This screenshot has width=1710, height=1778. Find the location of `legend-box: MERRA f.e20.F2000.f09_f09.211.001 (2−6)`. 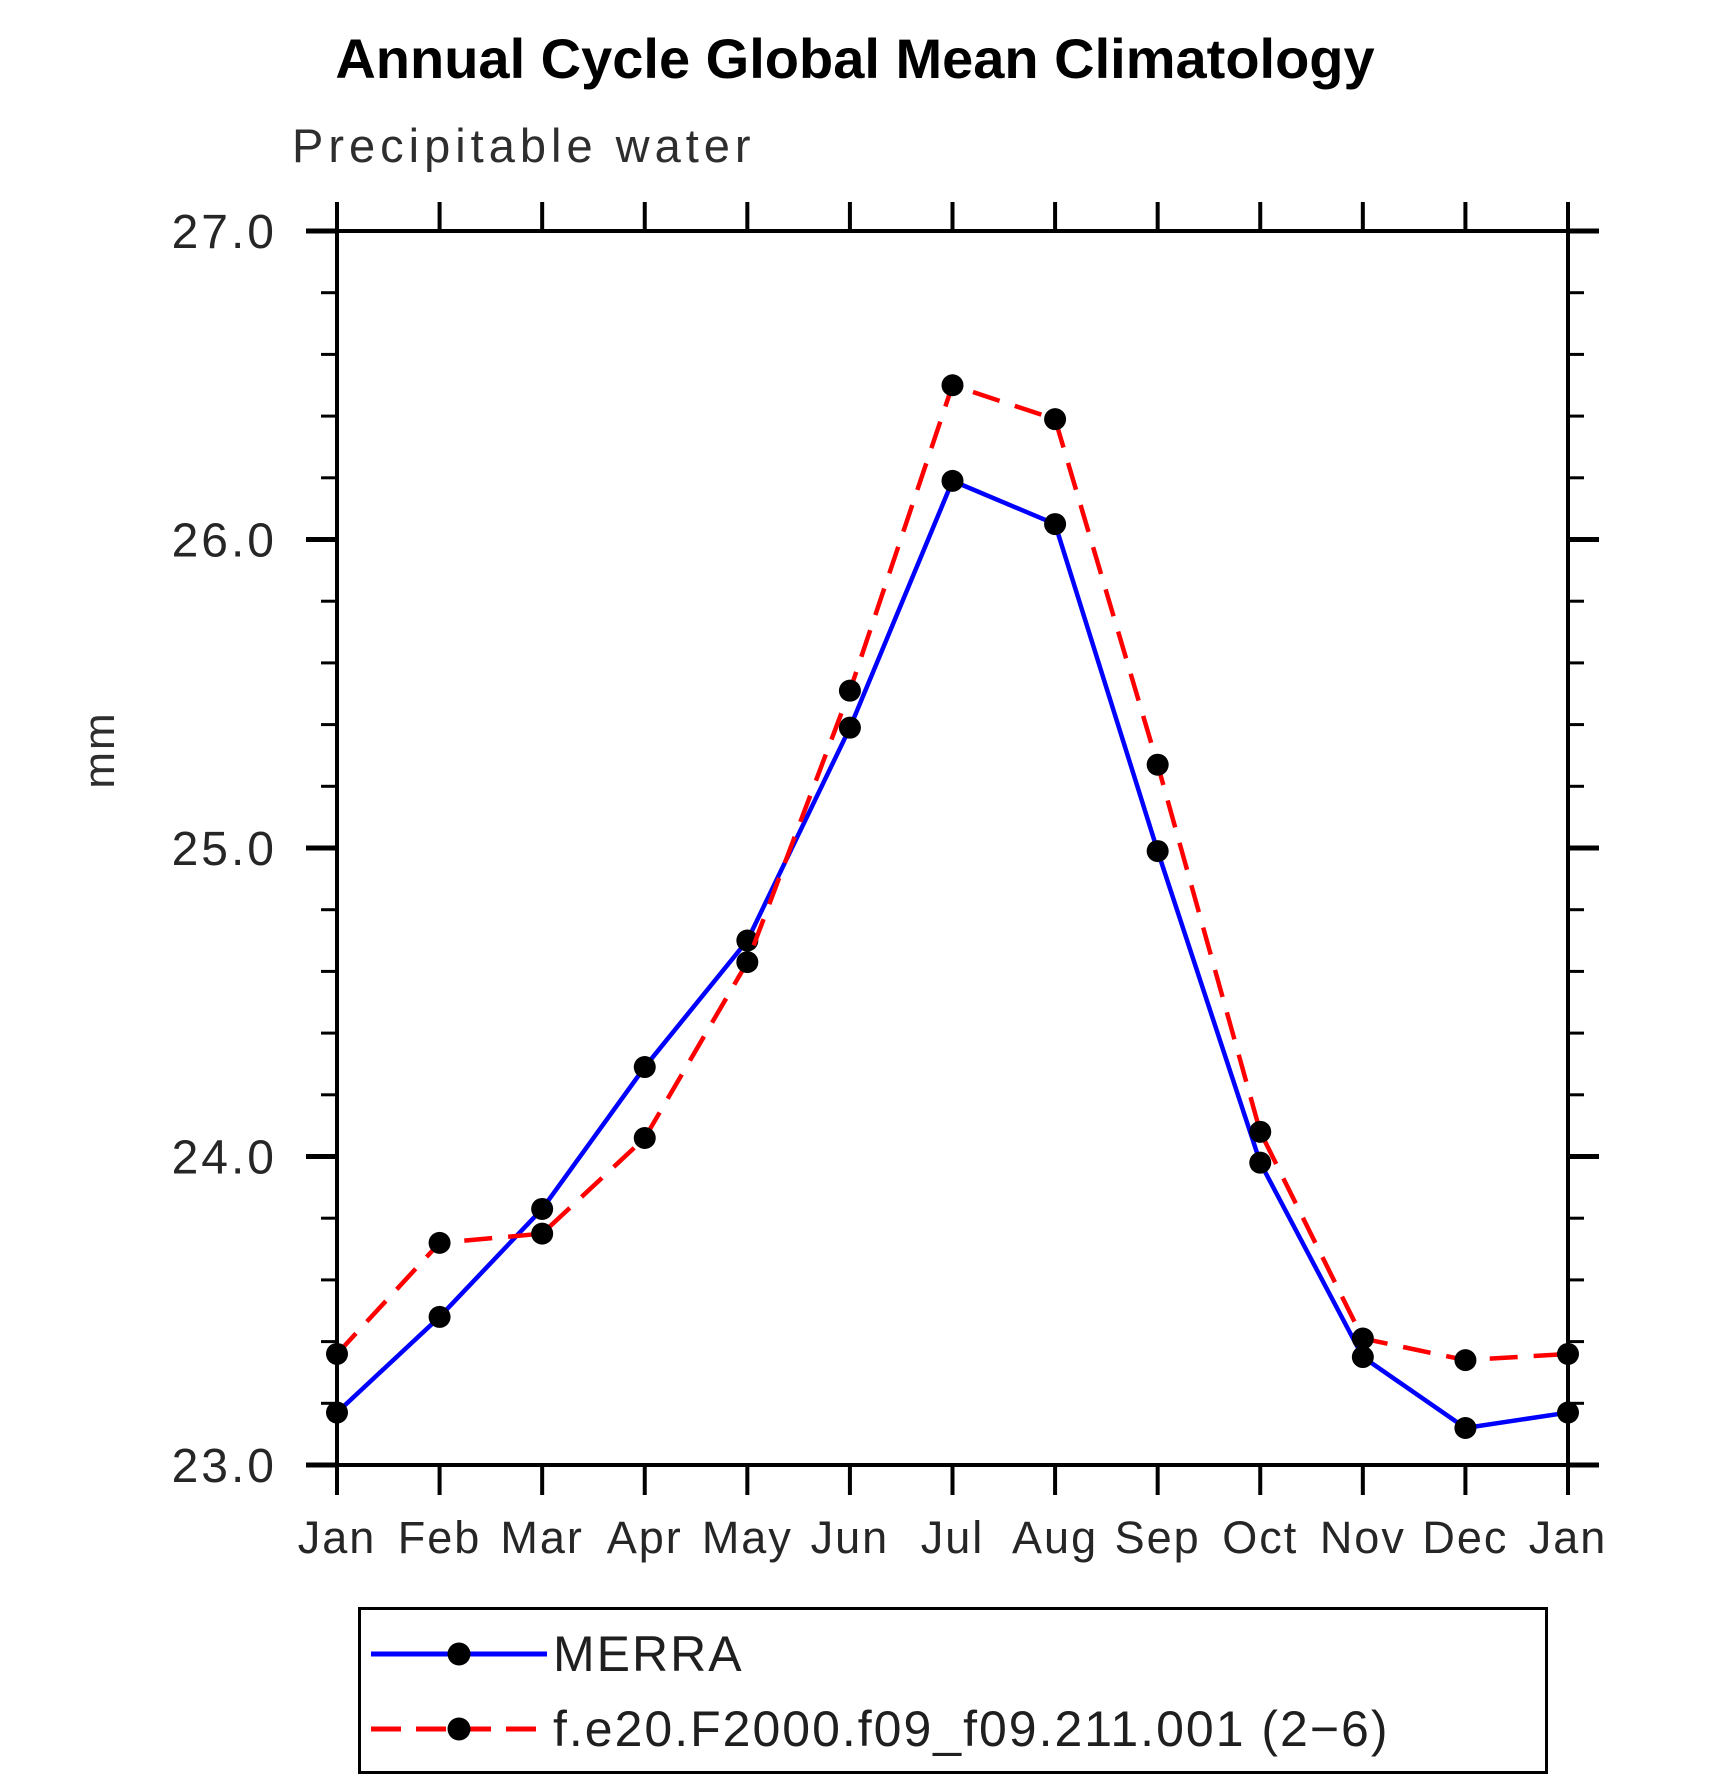

legend-box: MERRA f.e20.F2000.f09_f09.211.001 (2−6) is located at coordinates (953, 1690).